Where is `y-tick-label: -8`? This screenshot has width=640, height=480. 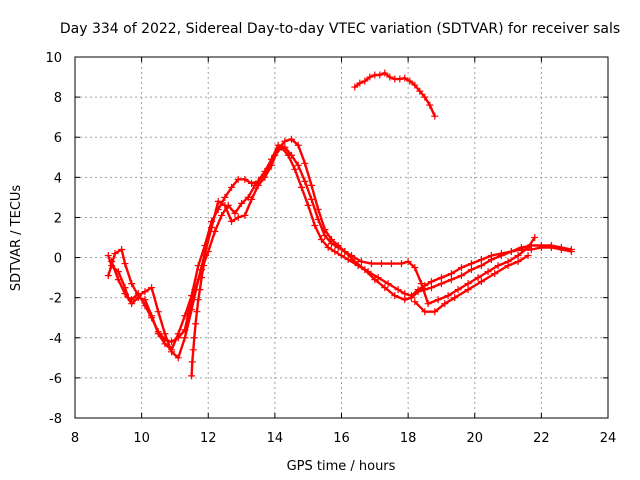 y-tick-label: -8 is located at coordinates (55, 419).